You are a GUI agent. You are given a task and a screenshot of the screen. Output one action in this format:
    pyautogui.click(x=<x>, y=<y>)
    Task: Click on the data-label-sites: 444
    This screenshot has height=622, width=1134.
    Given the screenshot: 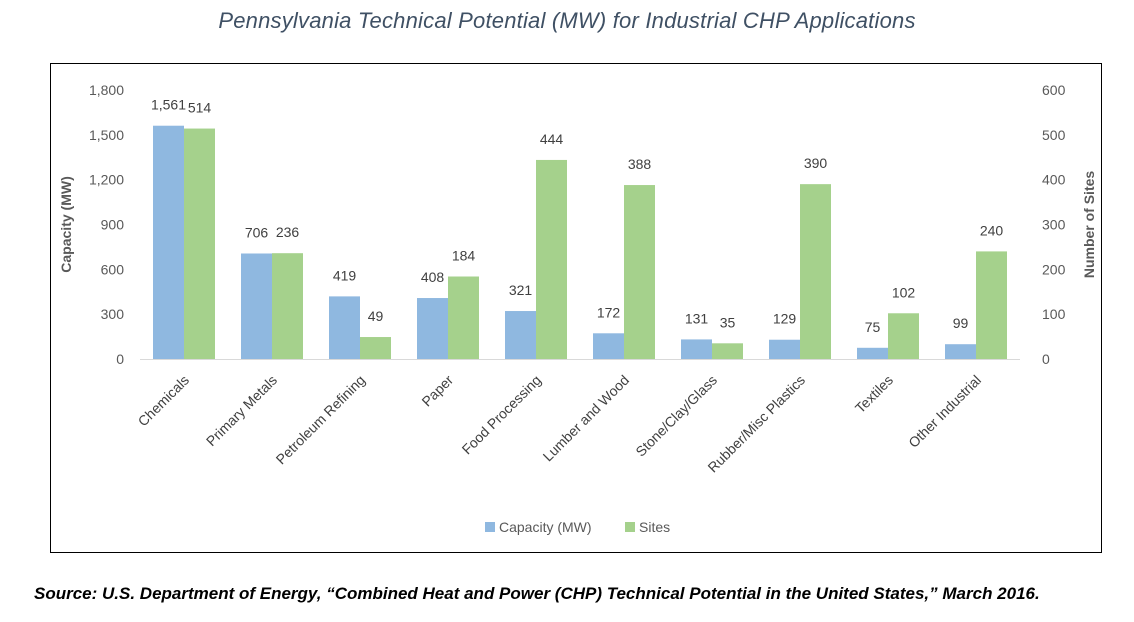 What is the action you would take?
    pyautogui.click(x=552, y=139)
    